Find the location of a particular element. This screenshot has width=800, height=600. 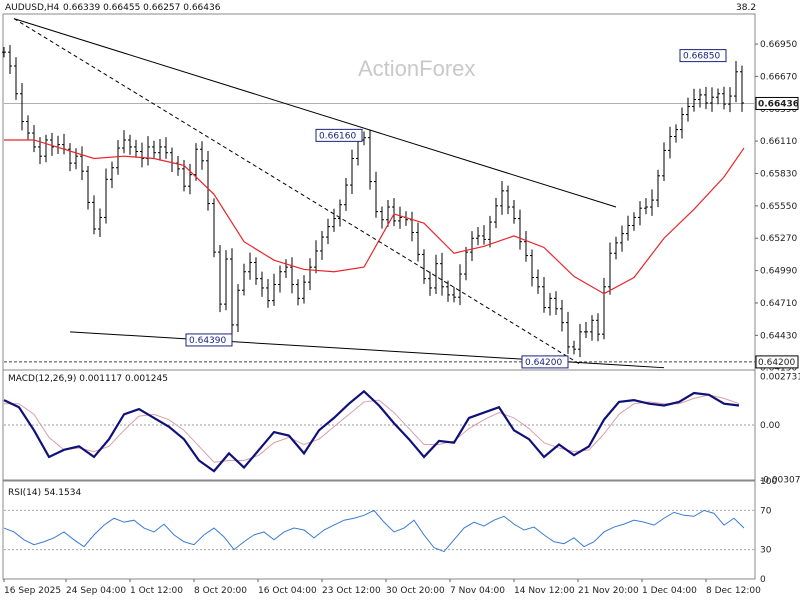

time-tick-label: 23 Oct 12:00 is located at coordinates (351, 591).